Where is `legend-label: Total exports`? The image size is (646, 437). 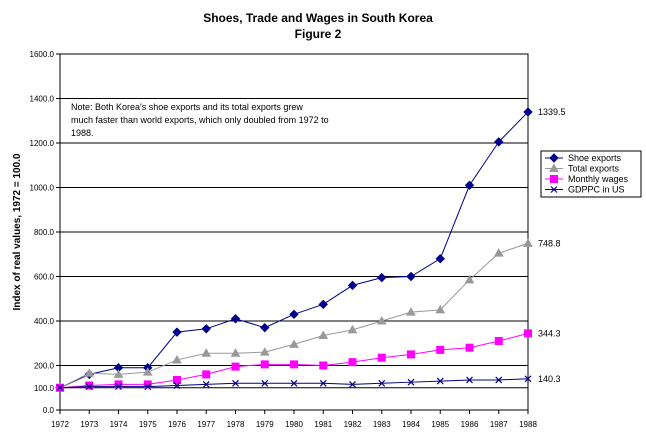
legend-label: Total exports is located at coordinates (594, 169).